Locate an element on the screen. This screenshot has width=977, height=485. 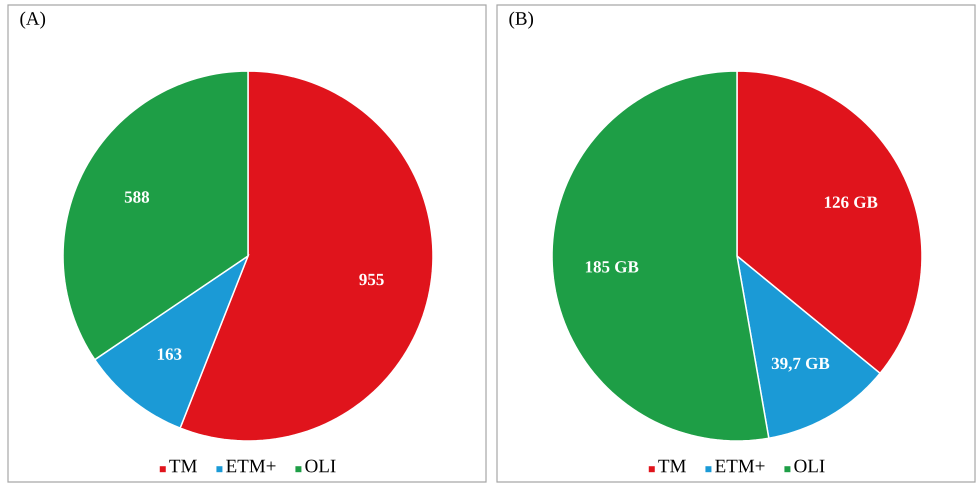
data-label: 185 GB is located at coordinates (612, 267).